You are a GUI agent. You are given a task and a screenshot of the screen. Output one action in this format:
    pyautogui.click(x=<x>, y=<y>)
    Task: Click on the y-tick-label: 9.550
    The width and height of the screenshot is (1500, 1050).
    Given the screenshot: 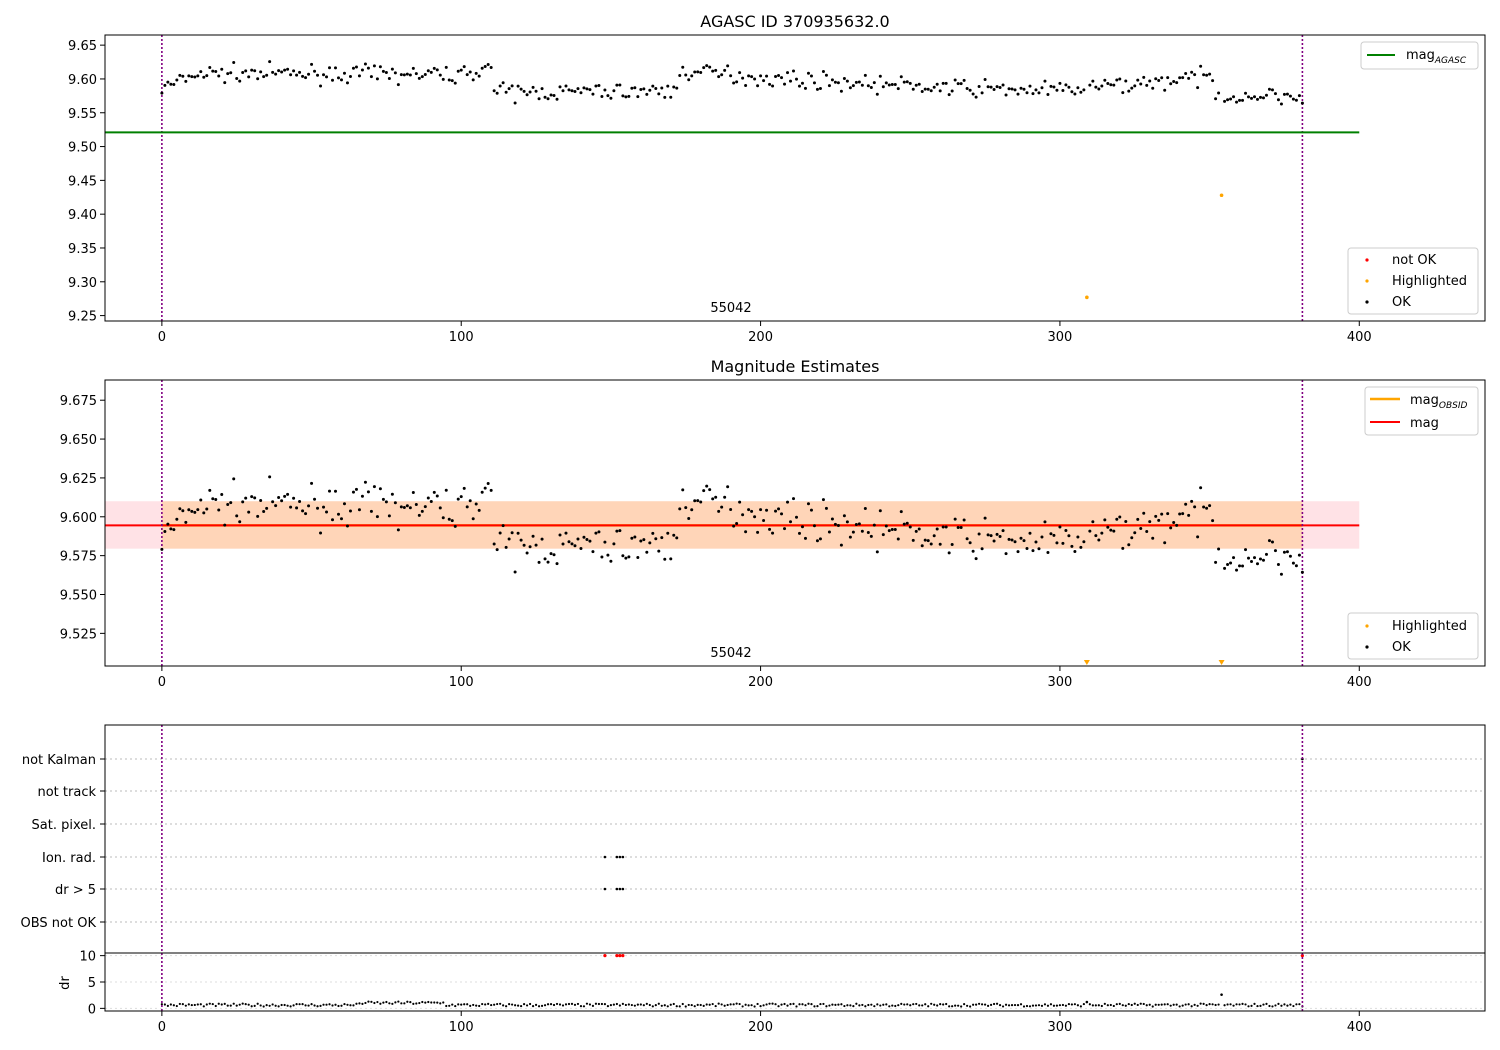 What is the action you would take?
    pyautogui.click(x=78, y=596)
    